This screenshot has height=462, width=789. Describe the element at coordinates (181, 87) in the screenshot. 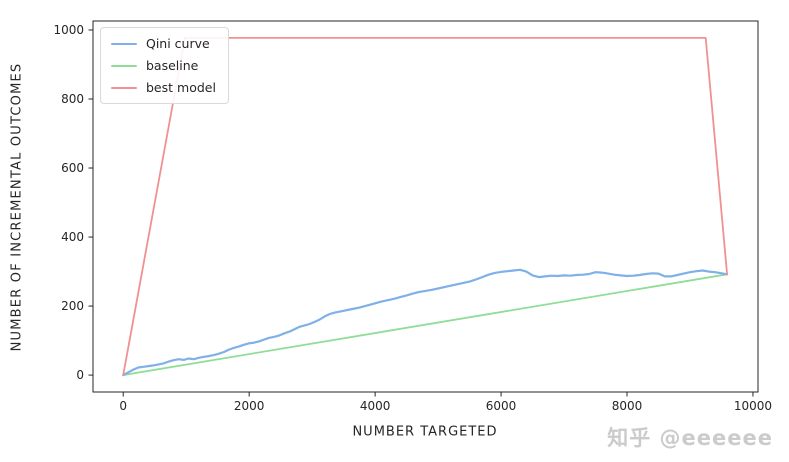

I see `legend-label: best model` at that location.